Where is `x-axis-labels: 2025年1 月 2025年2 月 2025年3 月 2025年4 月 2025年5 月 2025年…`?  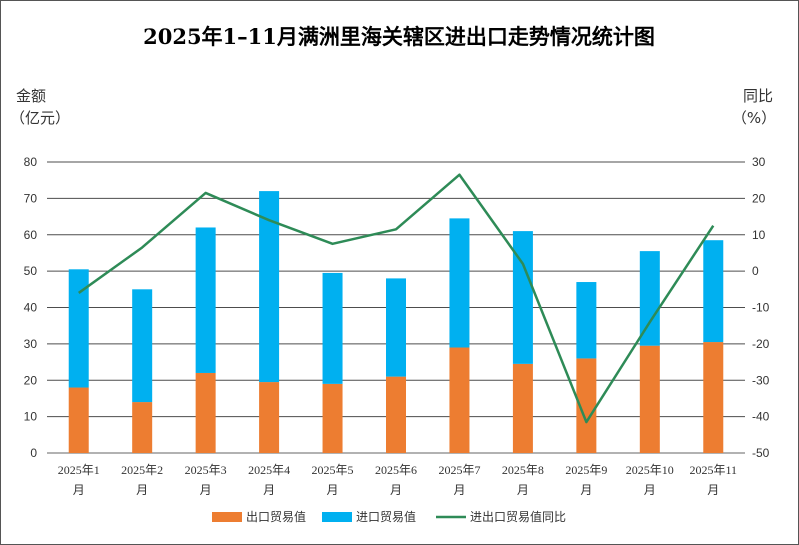 x-axis-labels: 2025年1 月 2025年2 月 2025年3 月 2025年4 月 2025年5 月 2025年… is located at coordinates (397, 480).